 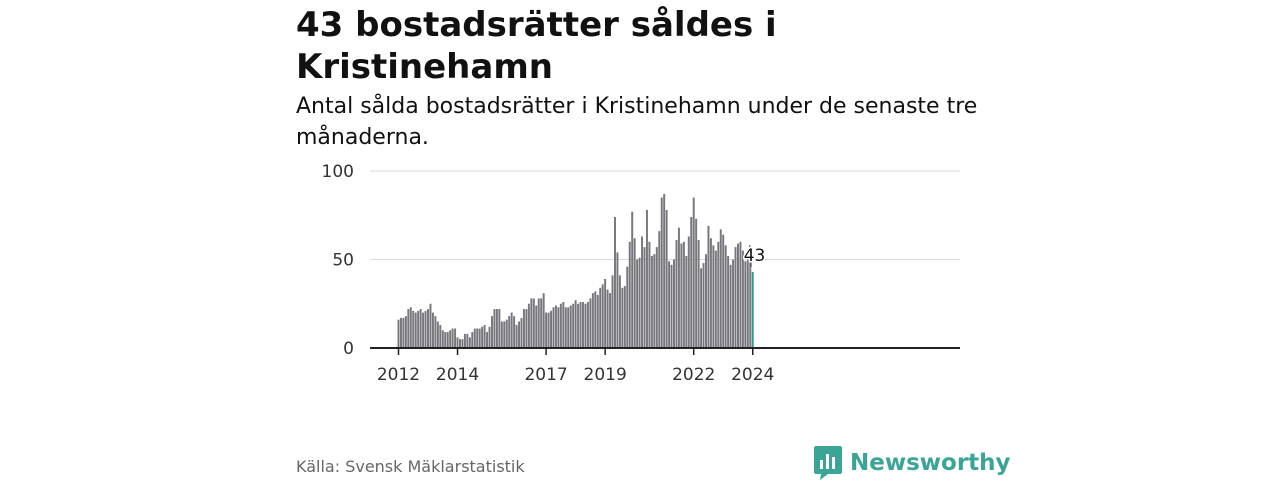 What do you see at coordinates (343, 261) in the screenshot?
I see `y-tick-label: 50` at bounding box center [343, 261].